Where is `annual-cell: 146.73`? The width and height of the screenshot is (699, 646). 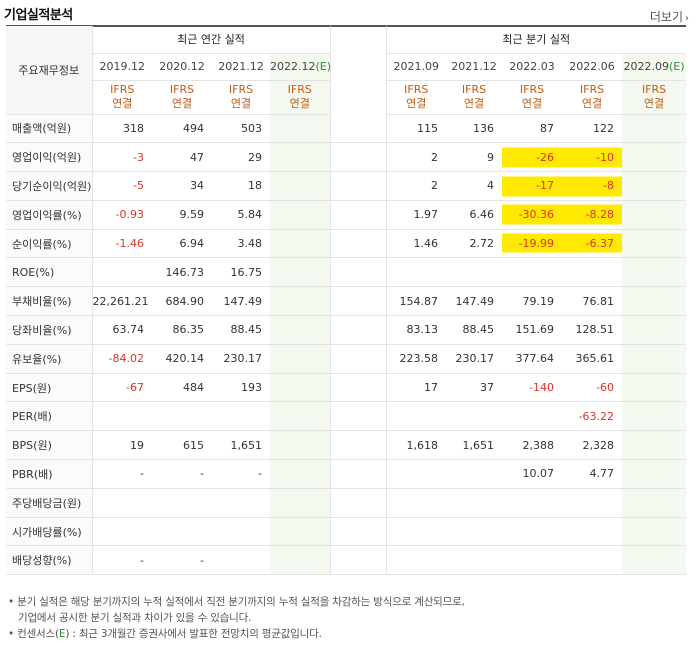
annual-cell: 146.73 is located at coordinates (182, 272).